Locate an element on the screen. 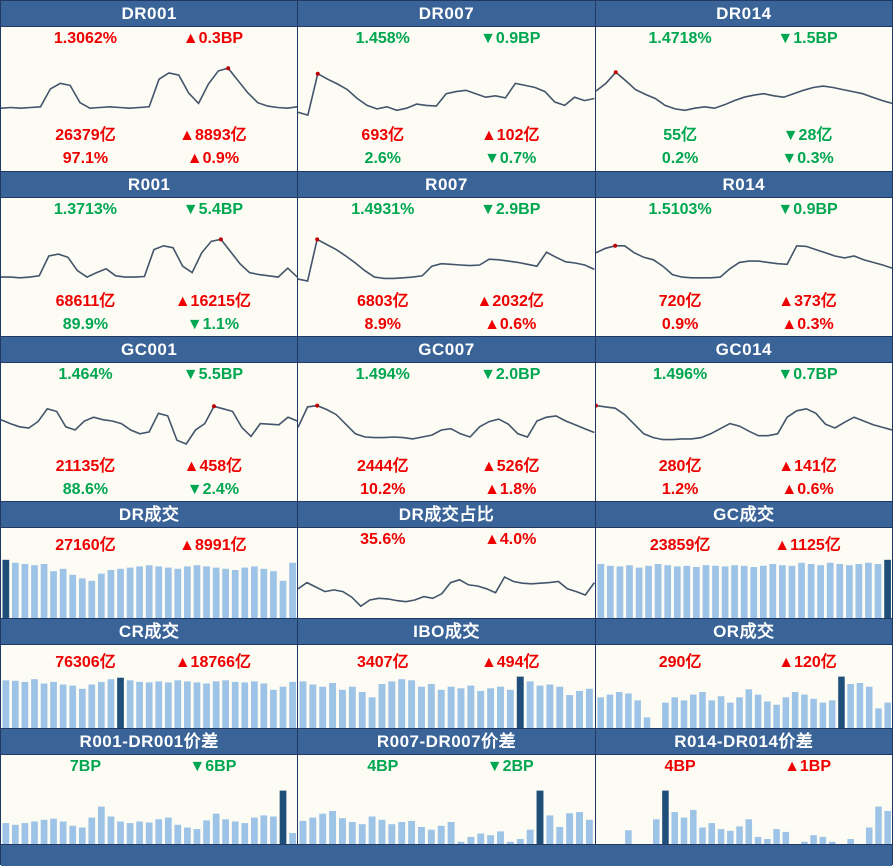 The width and height of the screenshot is (893, 866). stat-change: ▼2.0BP is located at coordinates (510, 374).